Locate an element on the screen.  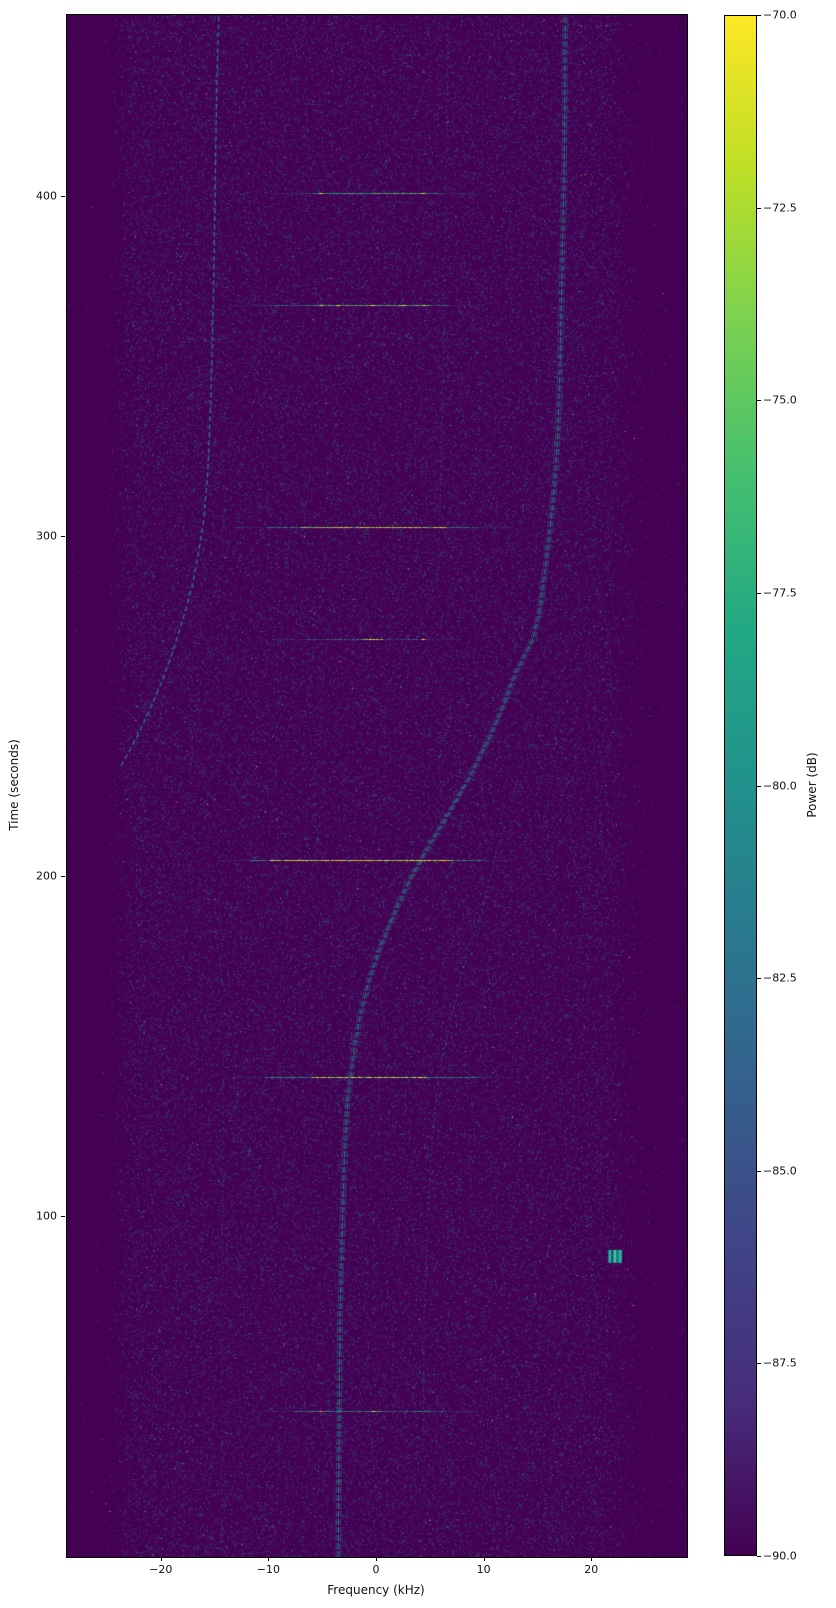
colorbar-tick-label: −70.0 is located at coordinates (780, 15).